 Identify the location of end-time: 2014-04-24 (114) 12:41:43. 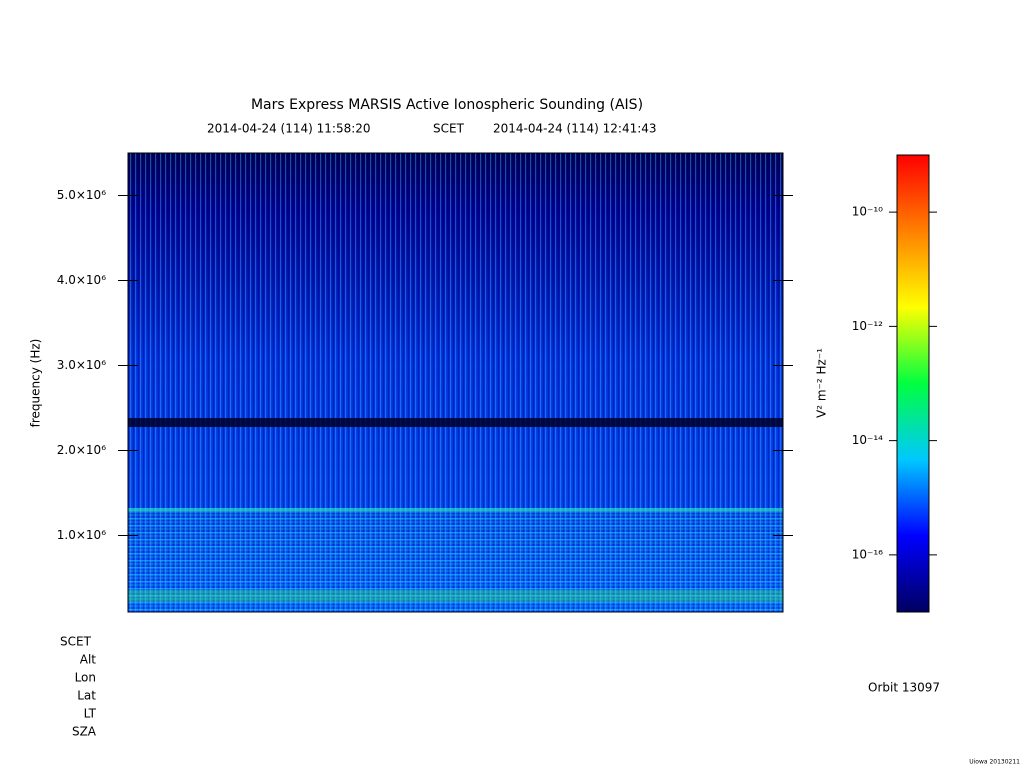
(575, 129).